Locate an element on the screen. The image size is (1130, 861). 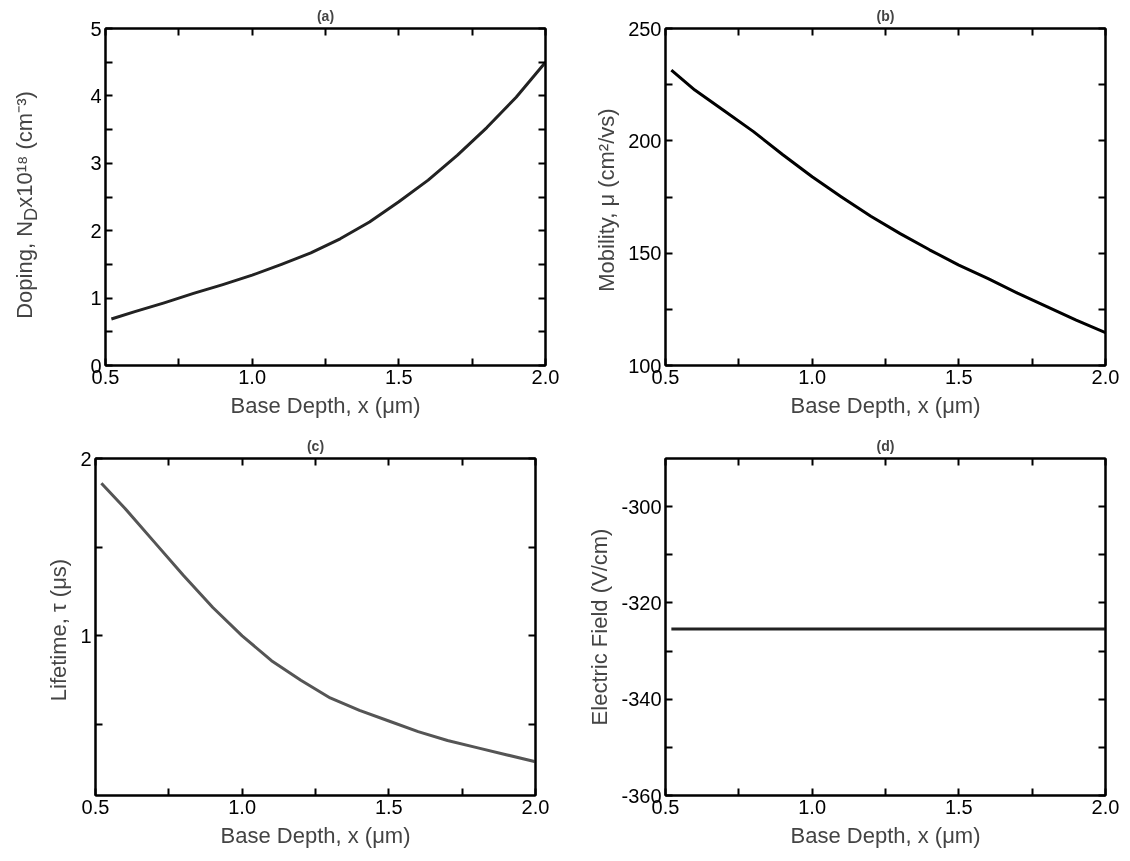
chart-title: (d) is located at coordinates (885, 445).